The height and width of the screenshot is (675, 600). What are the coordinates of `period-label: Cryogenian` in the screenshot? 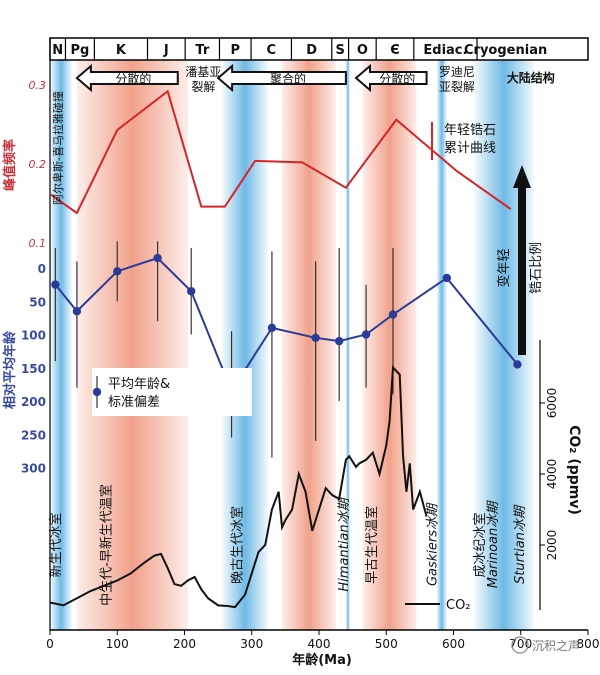 It's located at (505, 50).